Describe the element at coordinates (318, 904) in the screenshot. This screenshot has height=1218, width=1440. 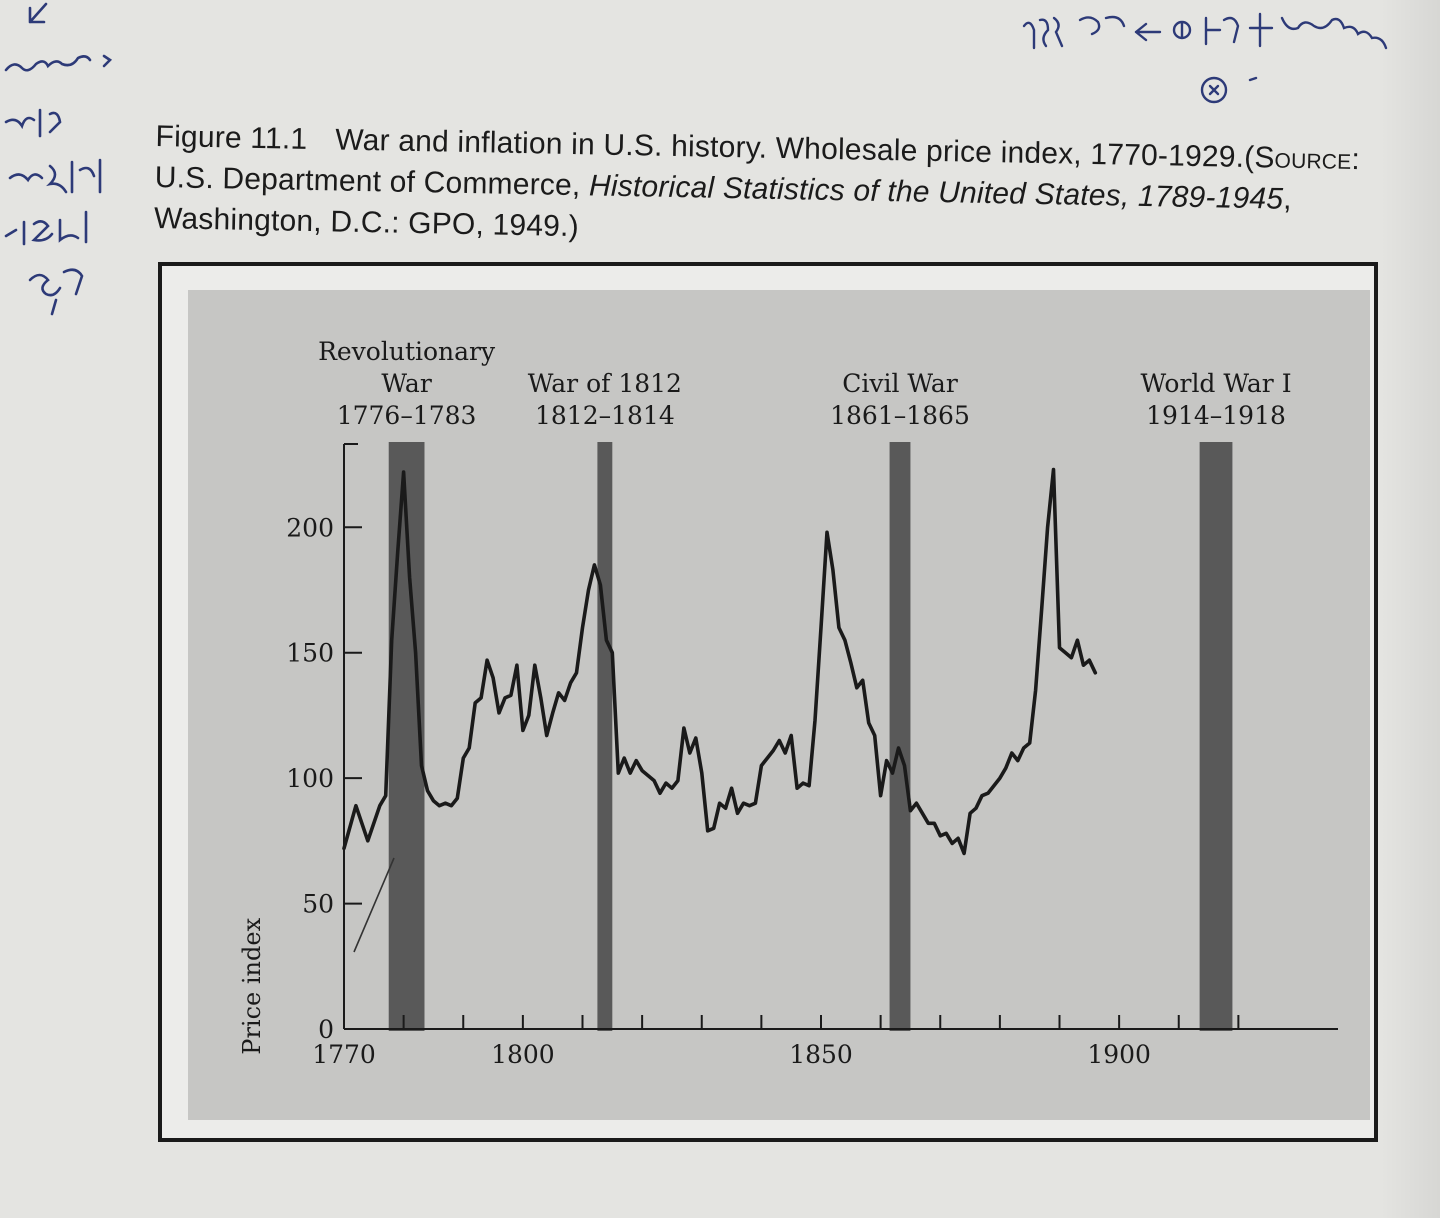
I see `y-tick-label: 50` at that location.